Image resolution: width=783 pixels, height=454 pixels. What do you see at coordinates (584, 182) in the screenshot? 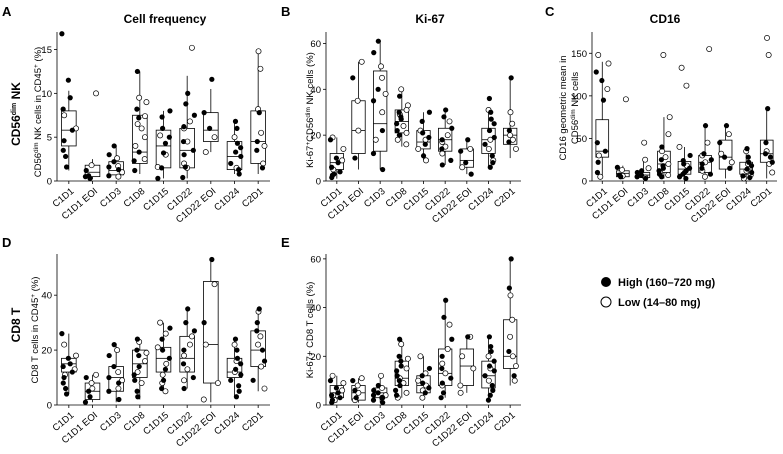
I see `y-tick-label: 0` at bounding box center [584, 182].